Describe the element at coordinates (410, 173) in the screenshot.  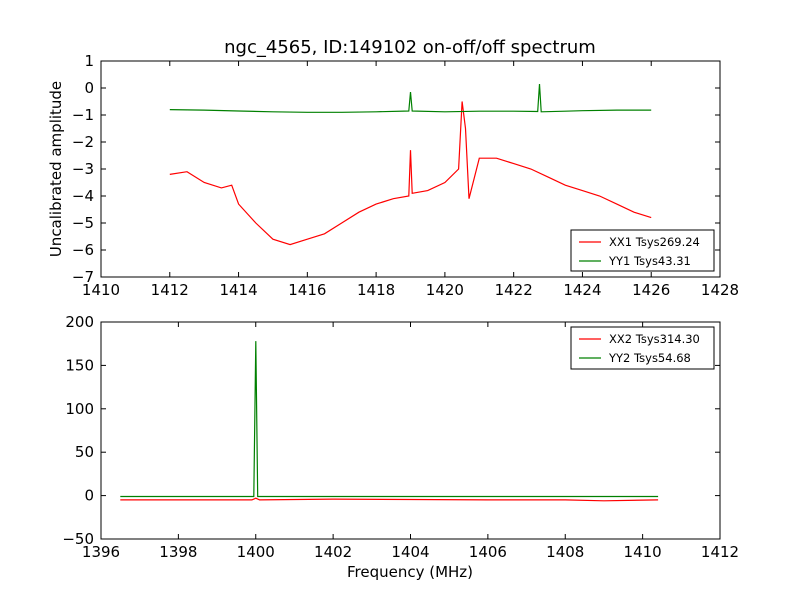
I see `top-series-1-line` at that location.